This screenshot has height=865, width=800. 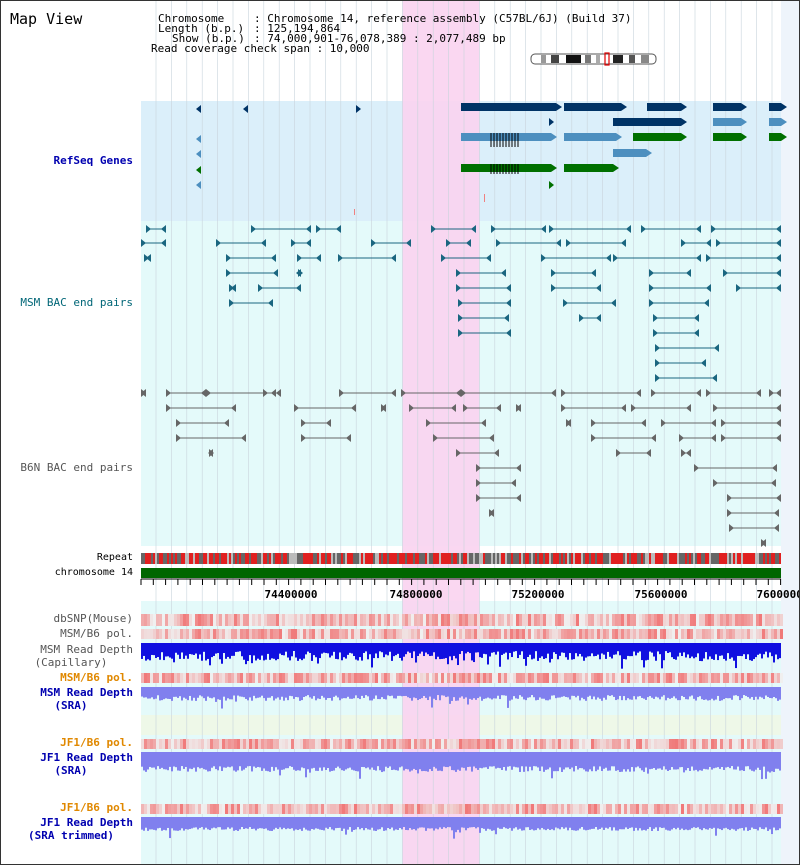 What do you see at coordinates (86, 822) in the screenshot?
I see `track-label-jf1-depth-trimmed: JF1 Read Depth` at bounding box center [86, 822].